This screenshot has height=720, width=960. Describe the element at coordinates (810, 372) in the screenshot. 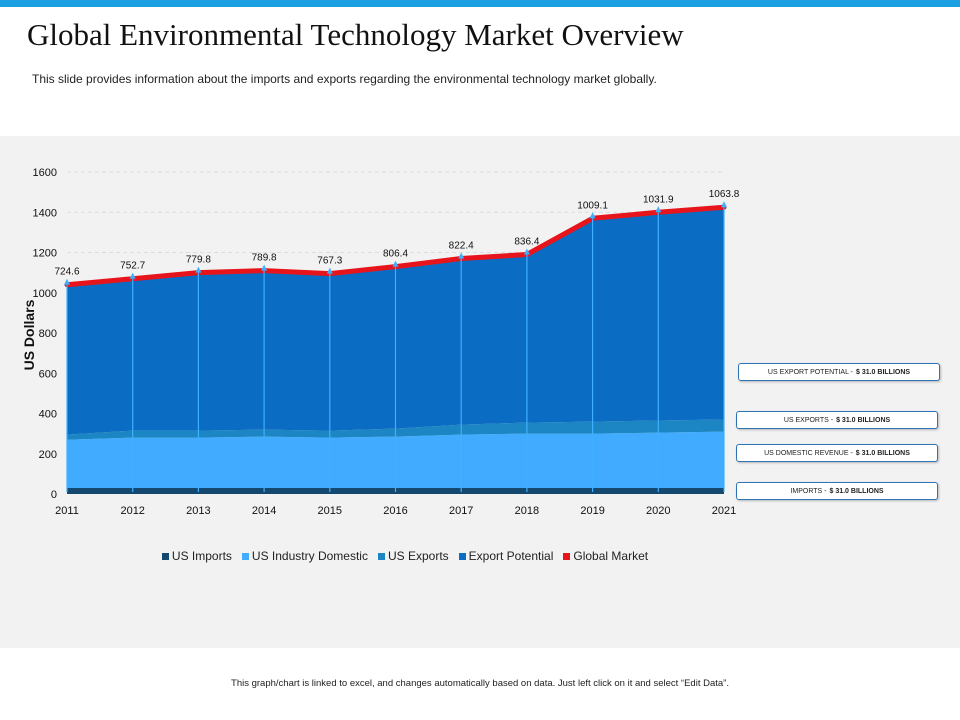

I see `callout-label: US EXPORT POTENTIAL -` at that location.